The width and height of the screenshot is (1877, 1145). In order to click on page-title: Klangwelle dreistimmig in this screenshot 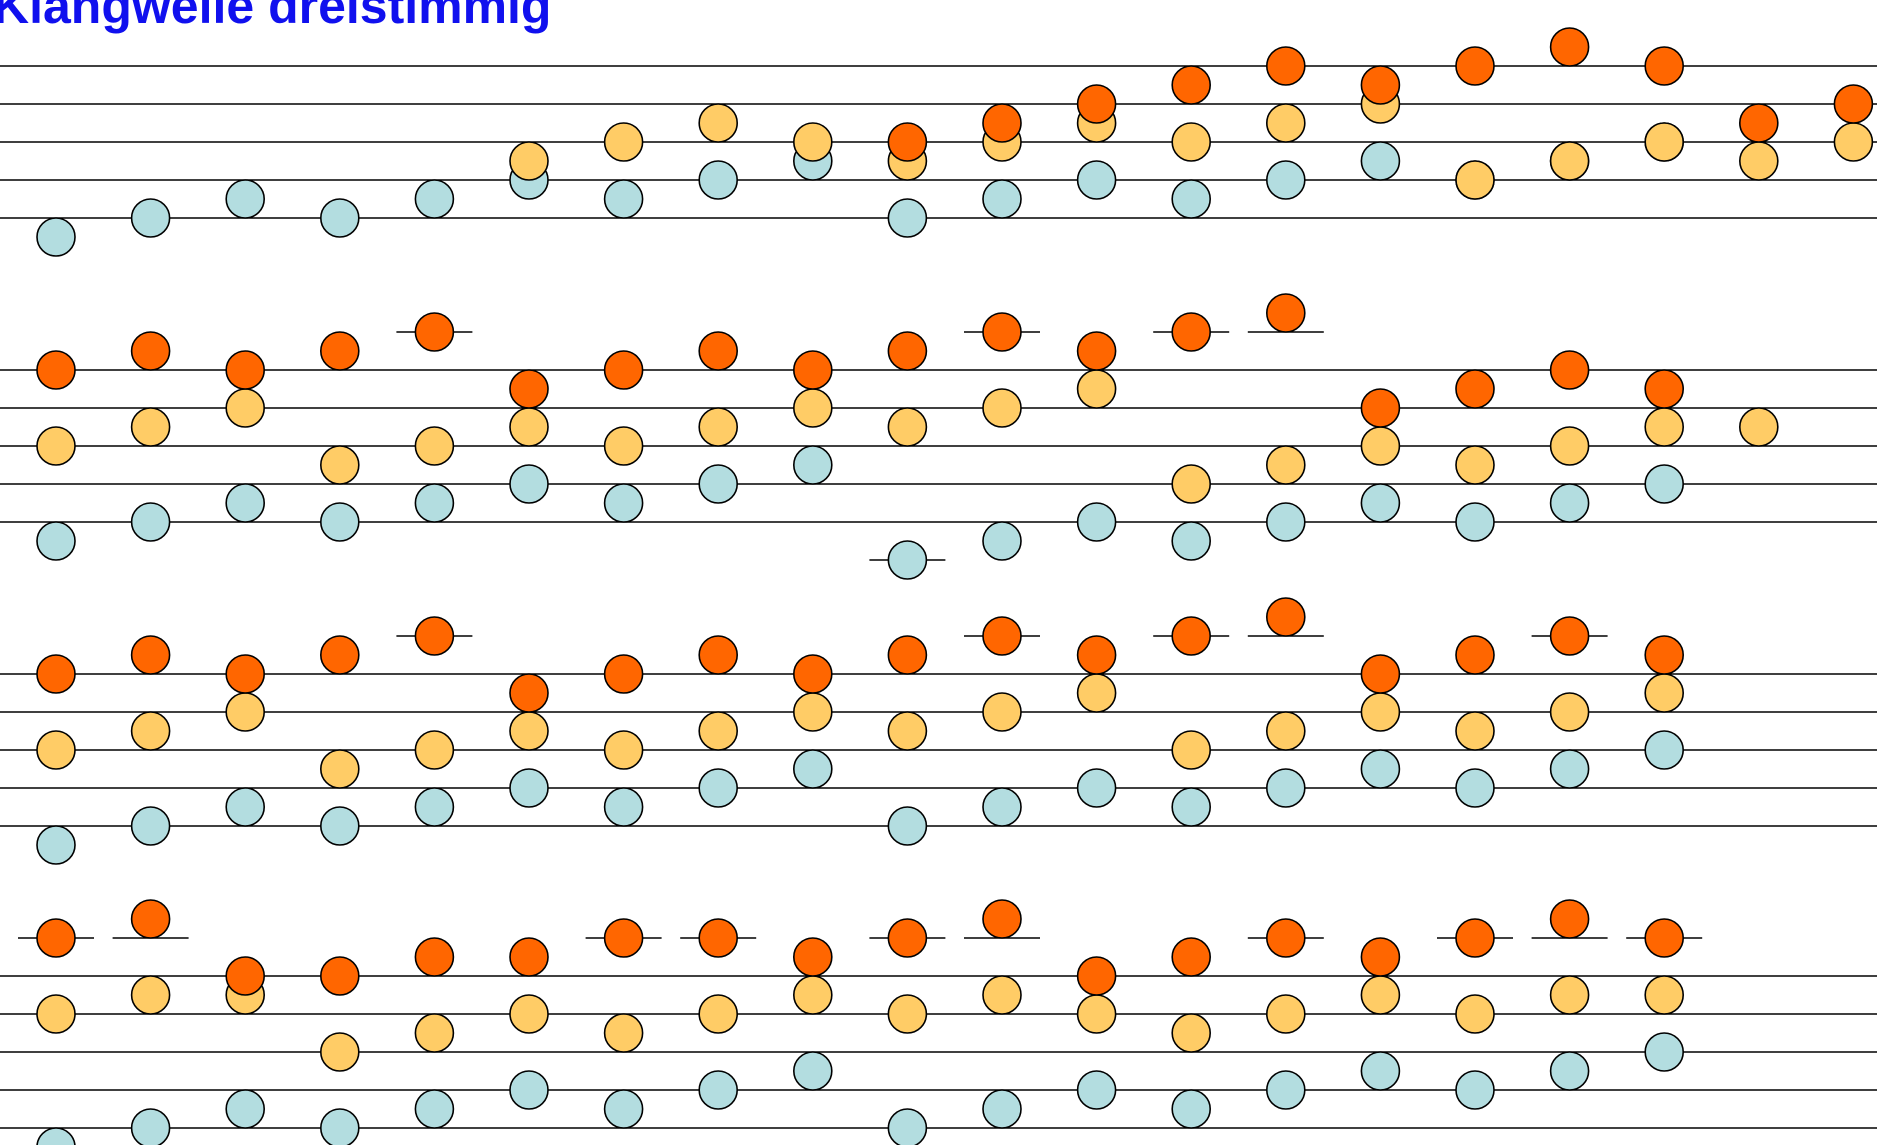, I will do `click(276, 17)`.